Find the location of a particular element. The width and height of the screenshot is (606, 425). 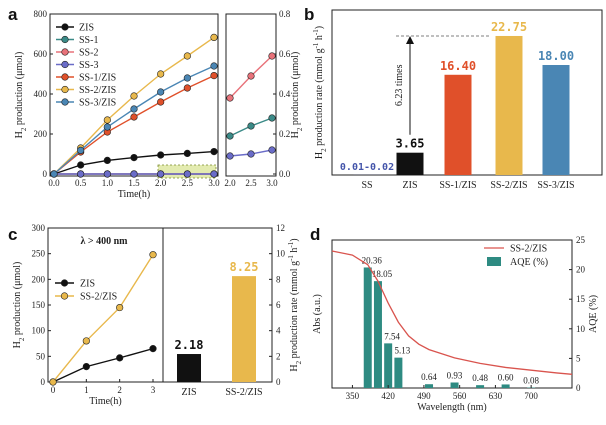

y-axis-label-right: AQE (%) is located at coordinates (593, 314).